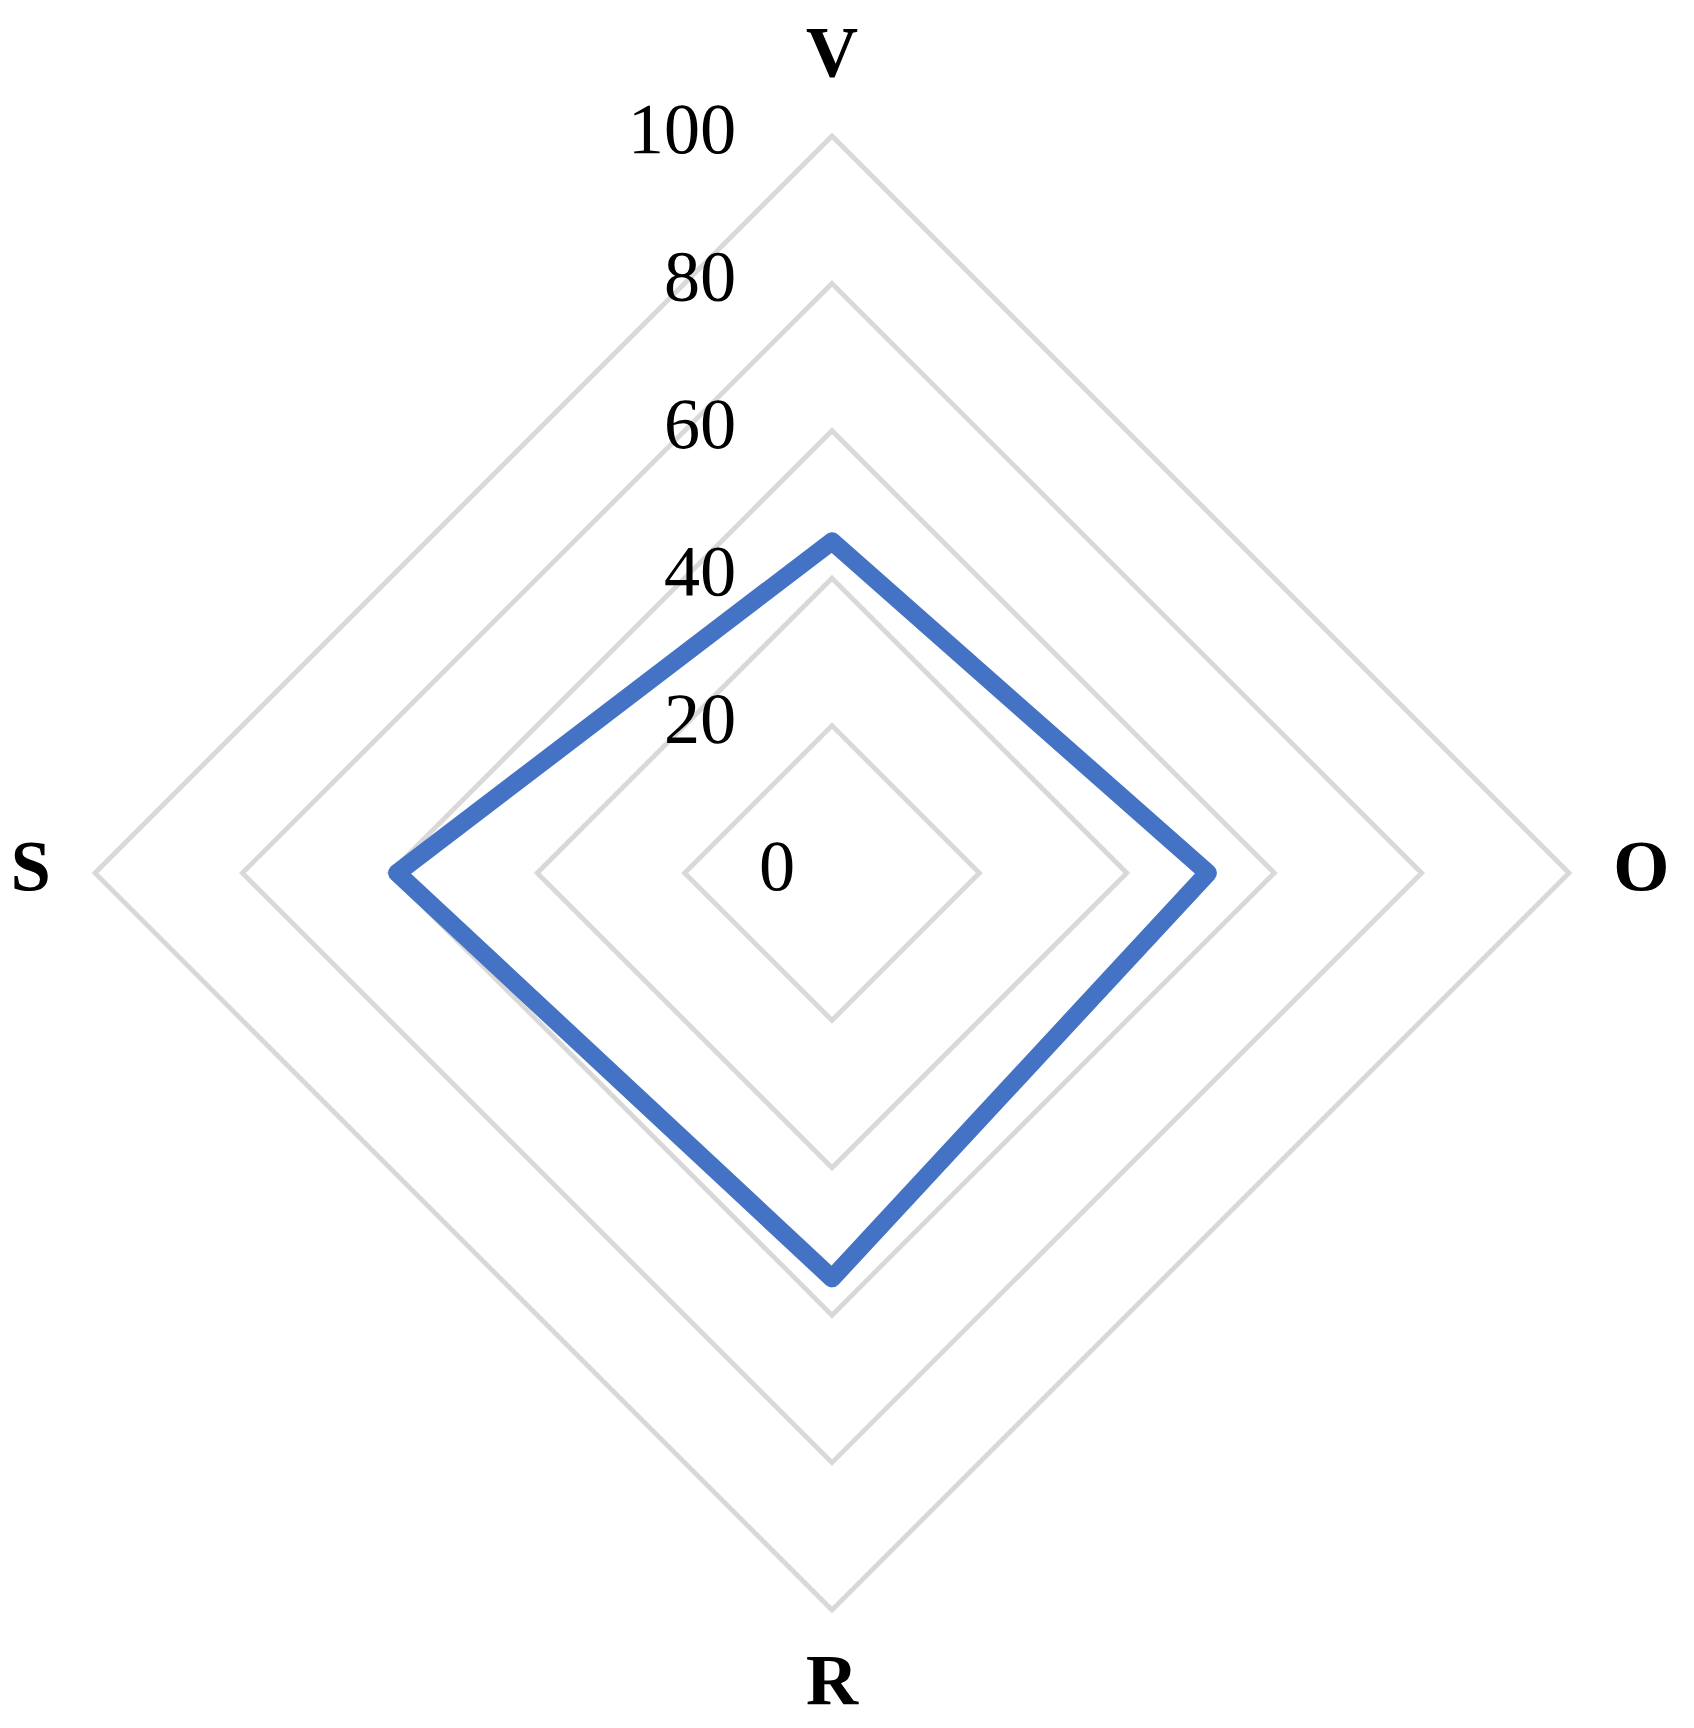  Describe the element at coordinates (684, 130) in the screenshot. I see `y-tick-label: 100` at that location.